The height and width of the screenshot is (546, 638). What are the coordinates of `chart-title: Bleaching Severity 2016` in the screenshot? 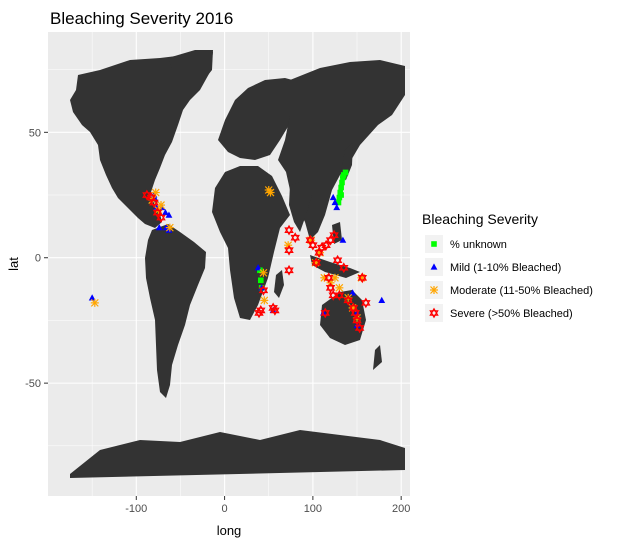 It's located at (141, 18).